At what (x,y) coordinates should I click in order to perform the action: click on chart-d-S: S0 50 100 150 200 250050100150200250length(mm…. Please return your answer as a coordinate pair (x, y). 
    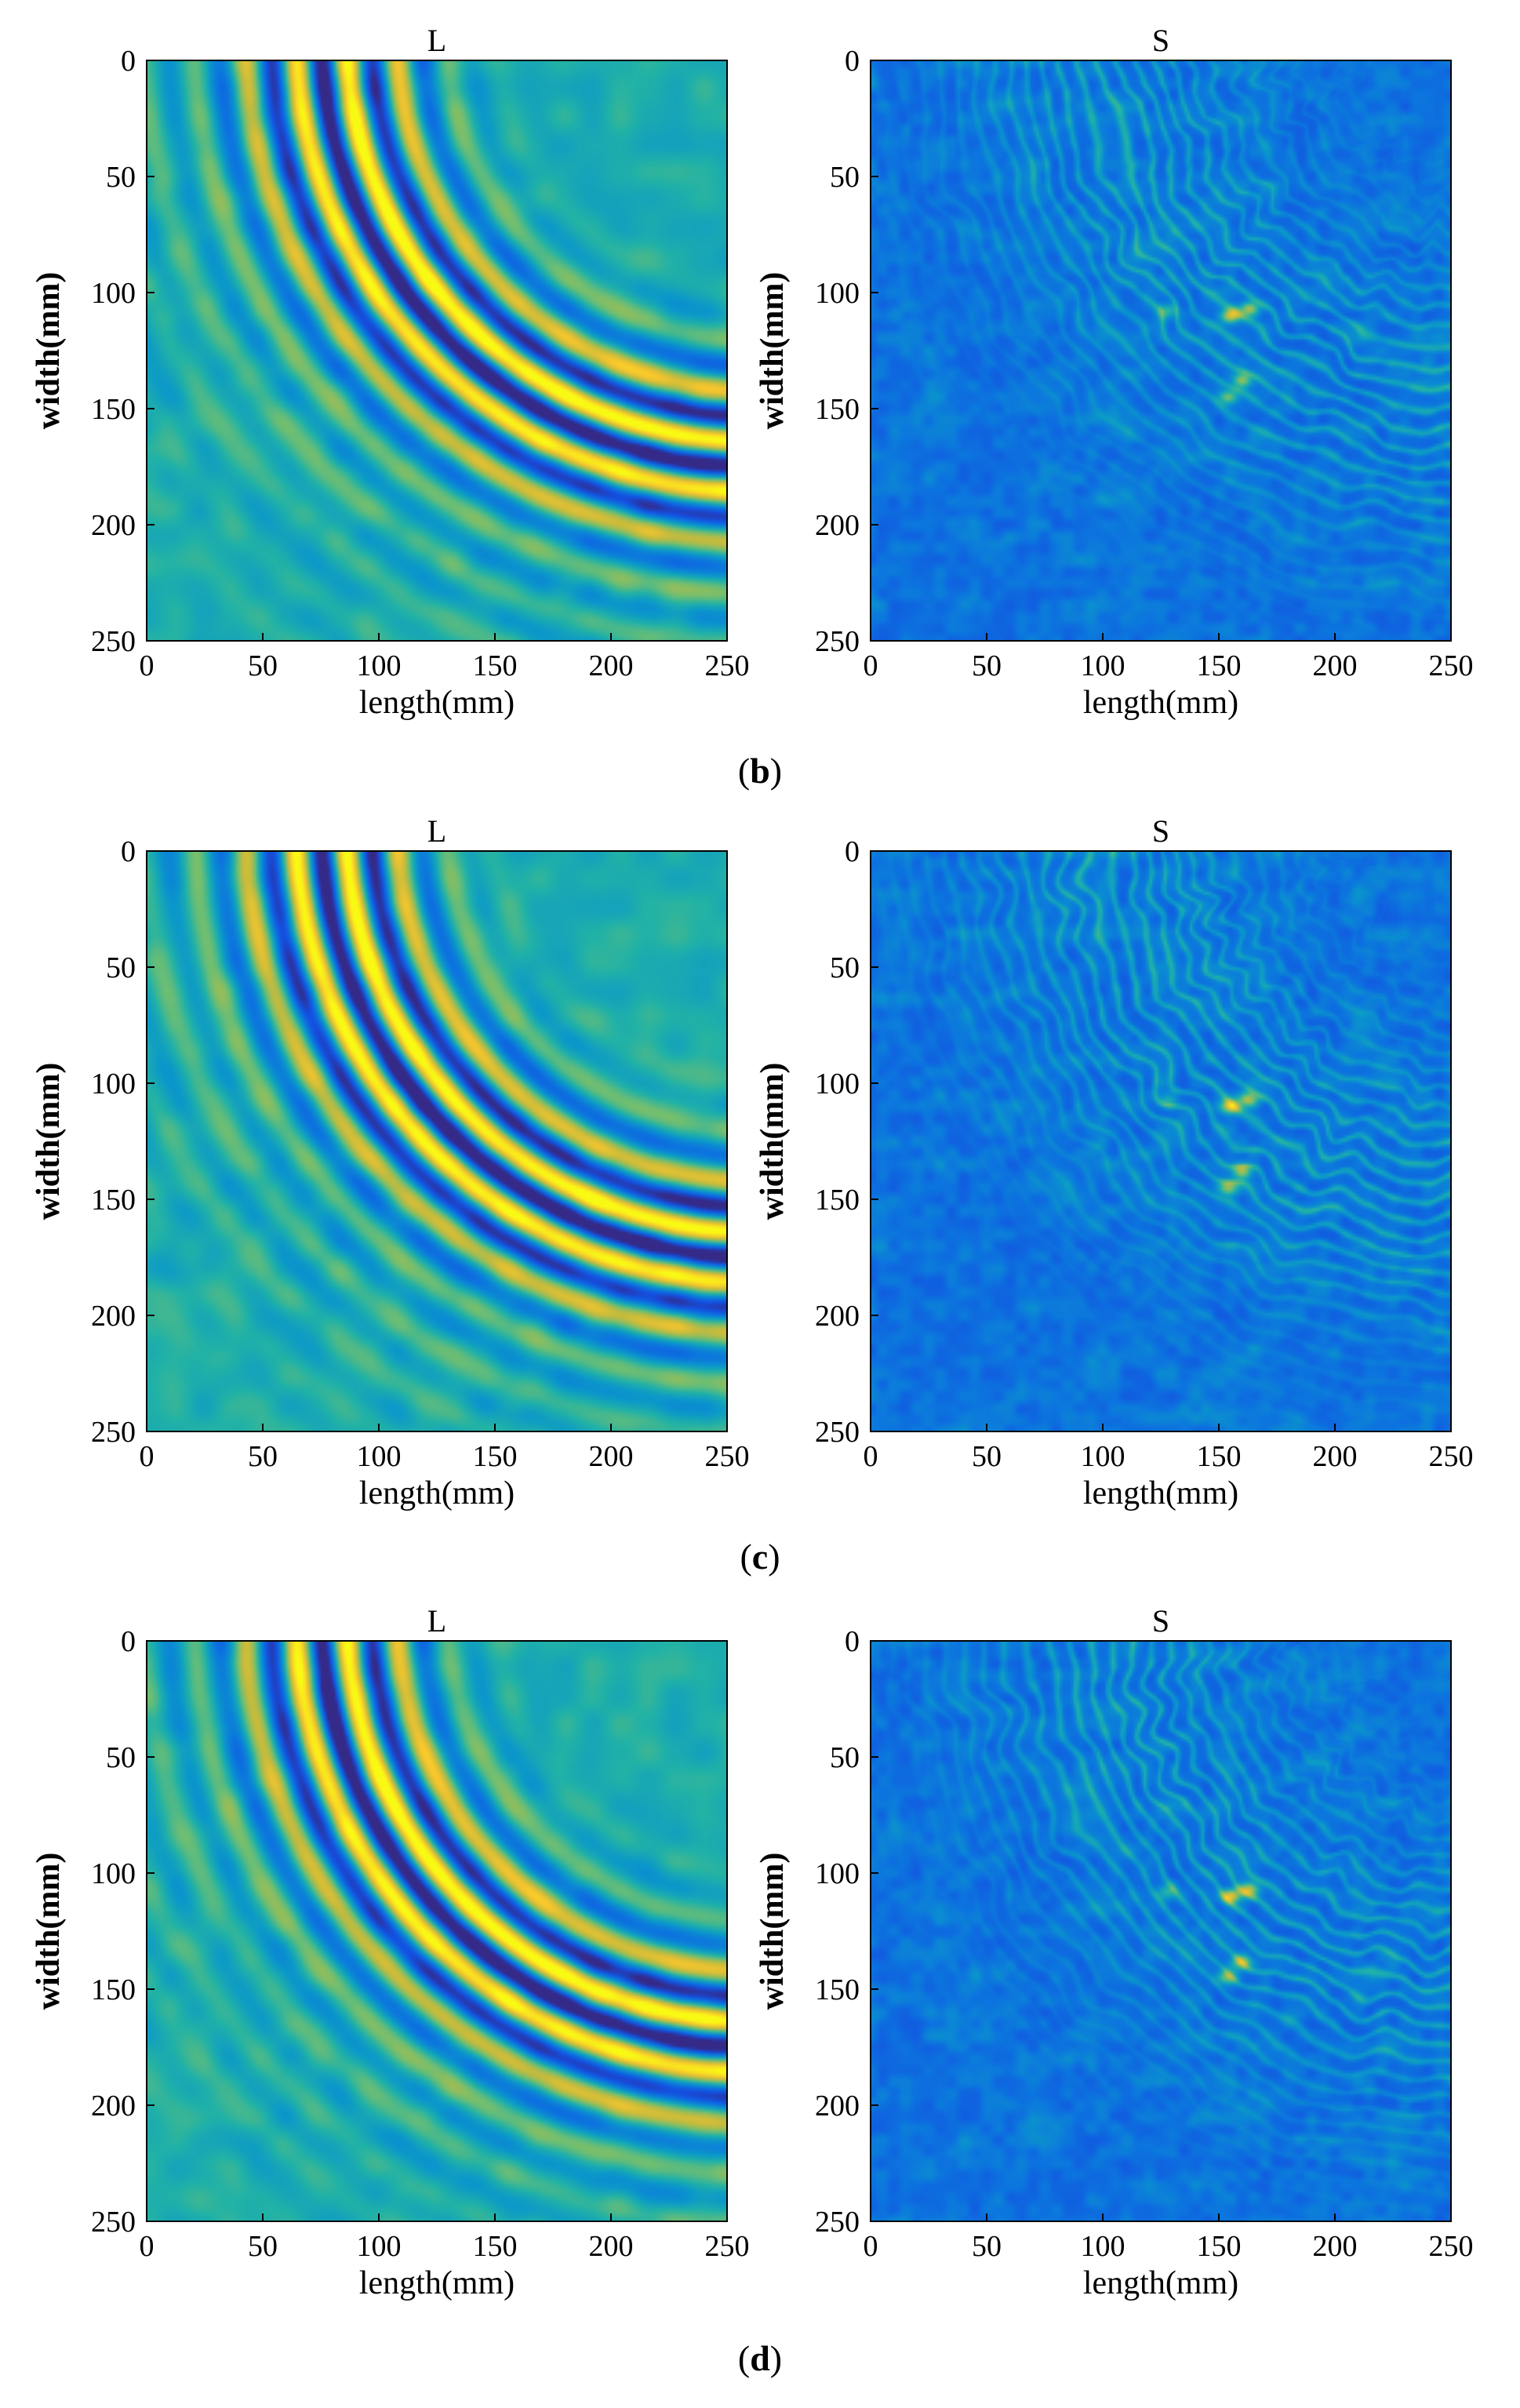
    Looking at the image, I should click on (1114, 1952).